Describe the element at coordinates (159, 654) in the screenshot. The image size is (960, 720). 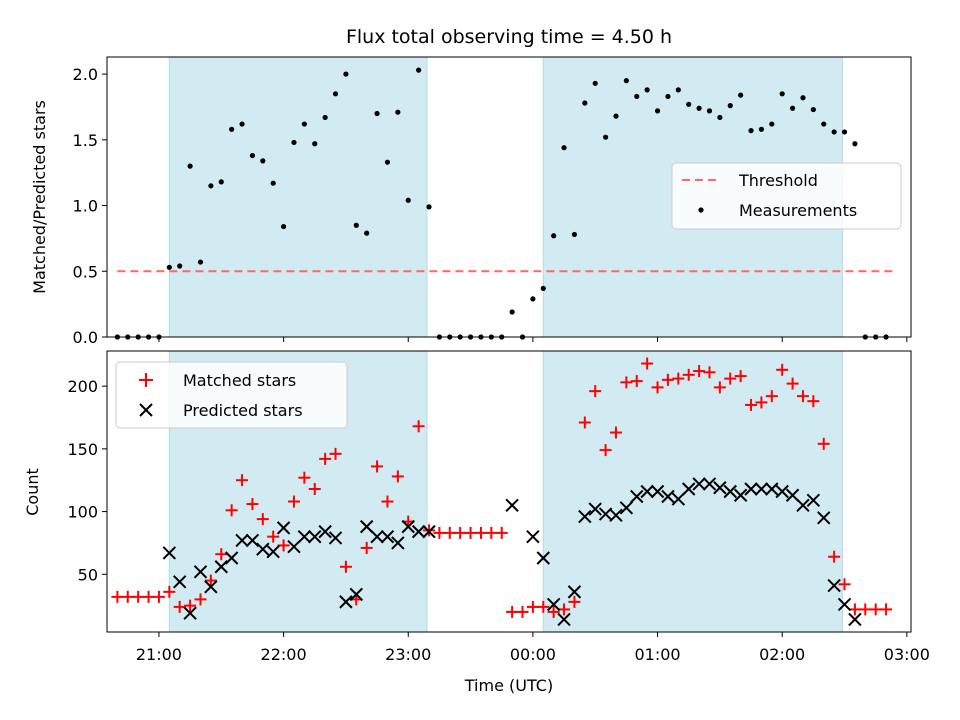
I see `x-tick-label: 21:00` at that location.